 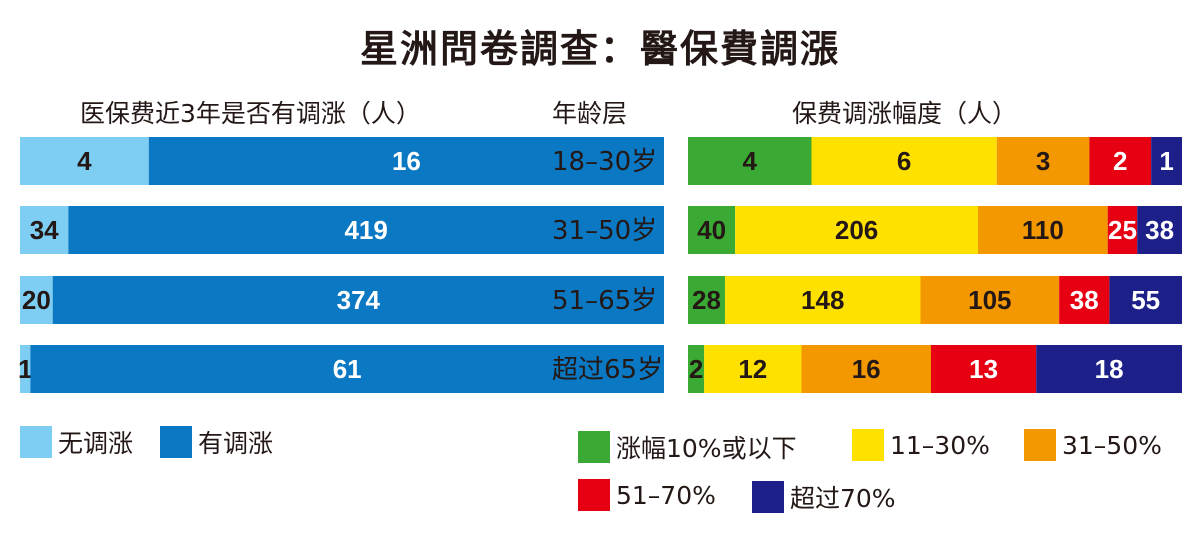 I want to click on legend-label: 31–50%, so click(x=1112, y=445).